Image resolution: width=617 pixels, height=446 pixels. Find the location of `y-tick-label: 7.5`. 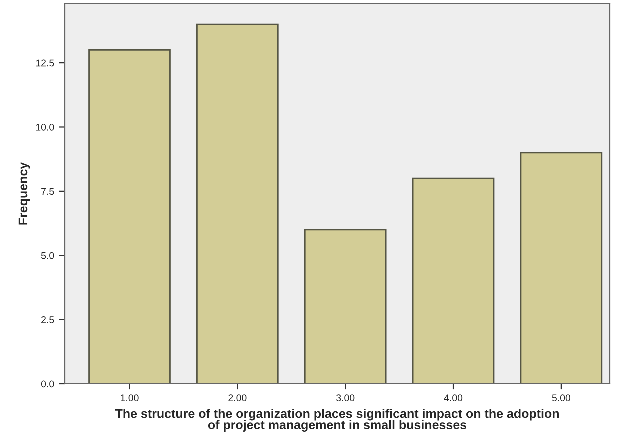

y-tick-label: 7.5 is located at coordinates (48, 192).